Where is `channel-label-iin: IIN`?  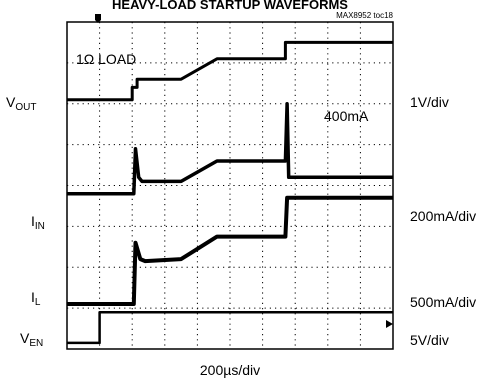
channel-label-iin: IIN is located at coordinates (38, 222).